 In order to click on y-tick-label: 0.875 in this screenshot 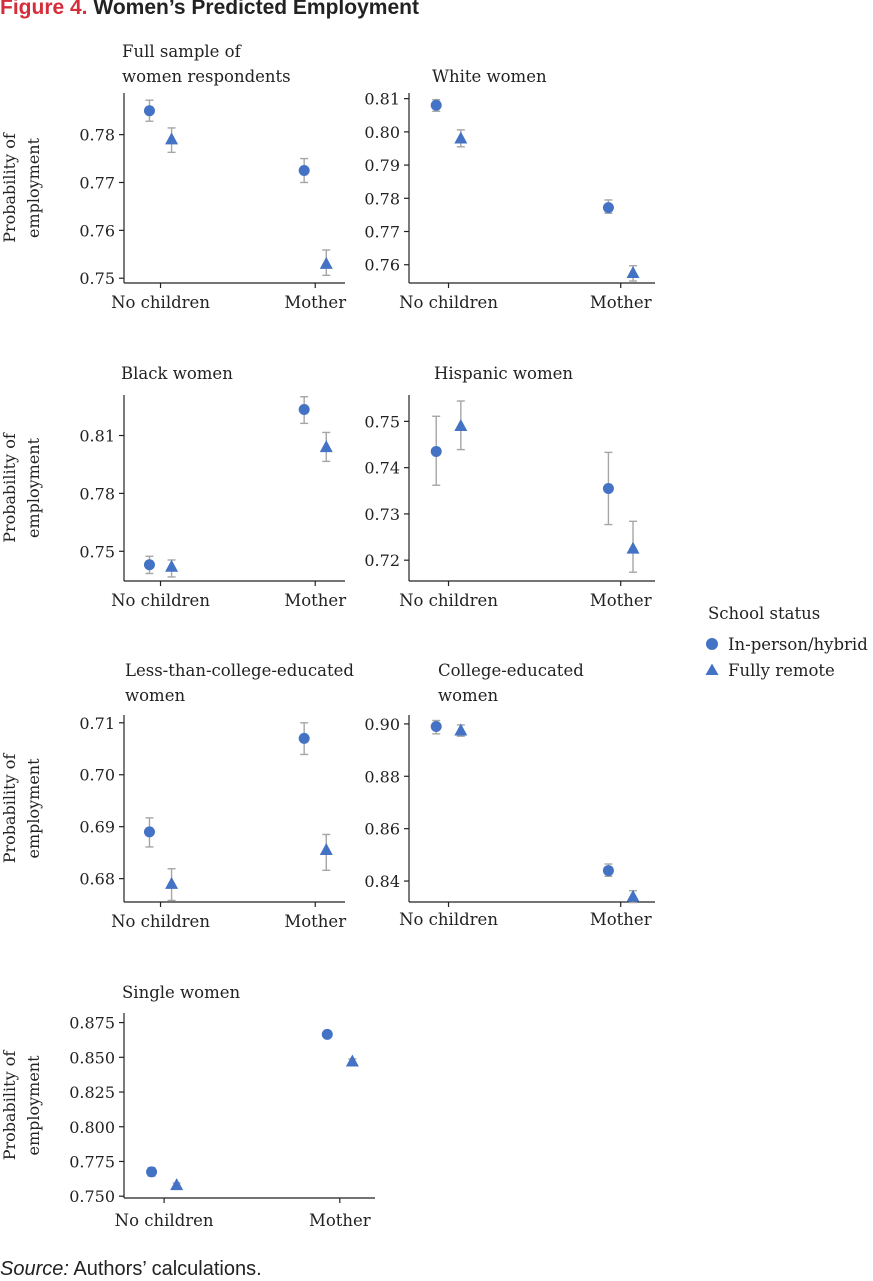, I will do `click(92, 1023)`.